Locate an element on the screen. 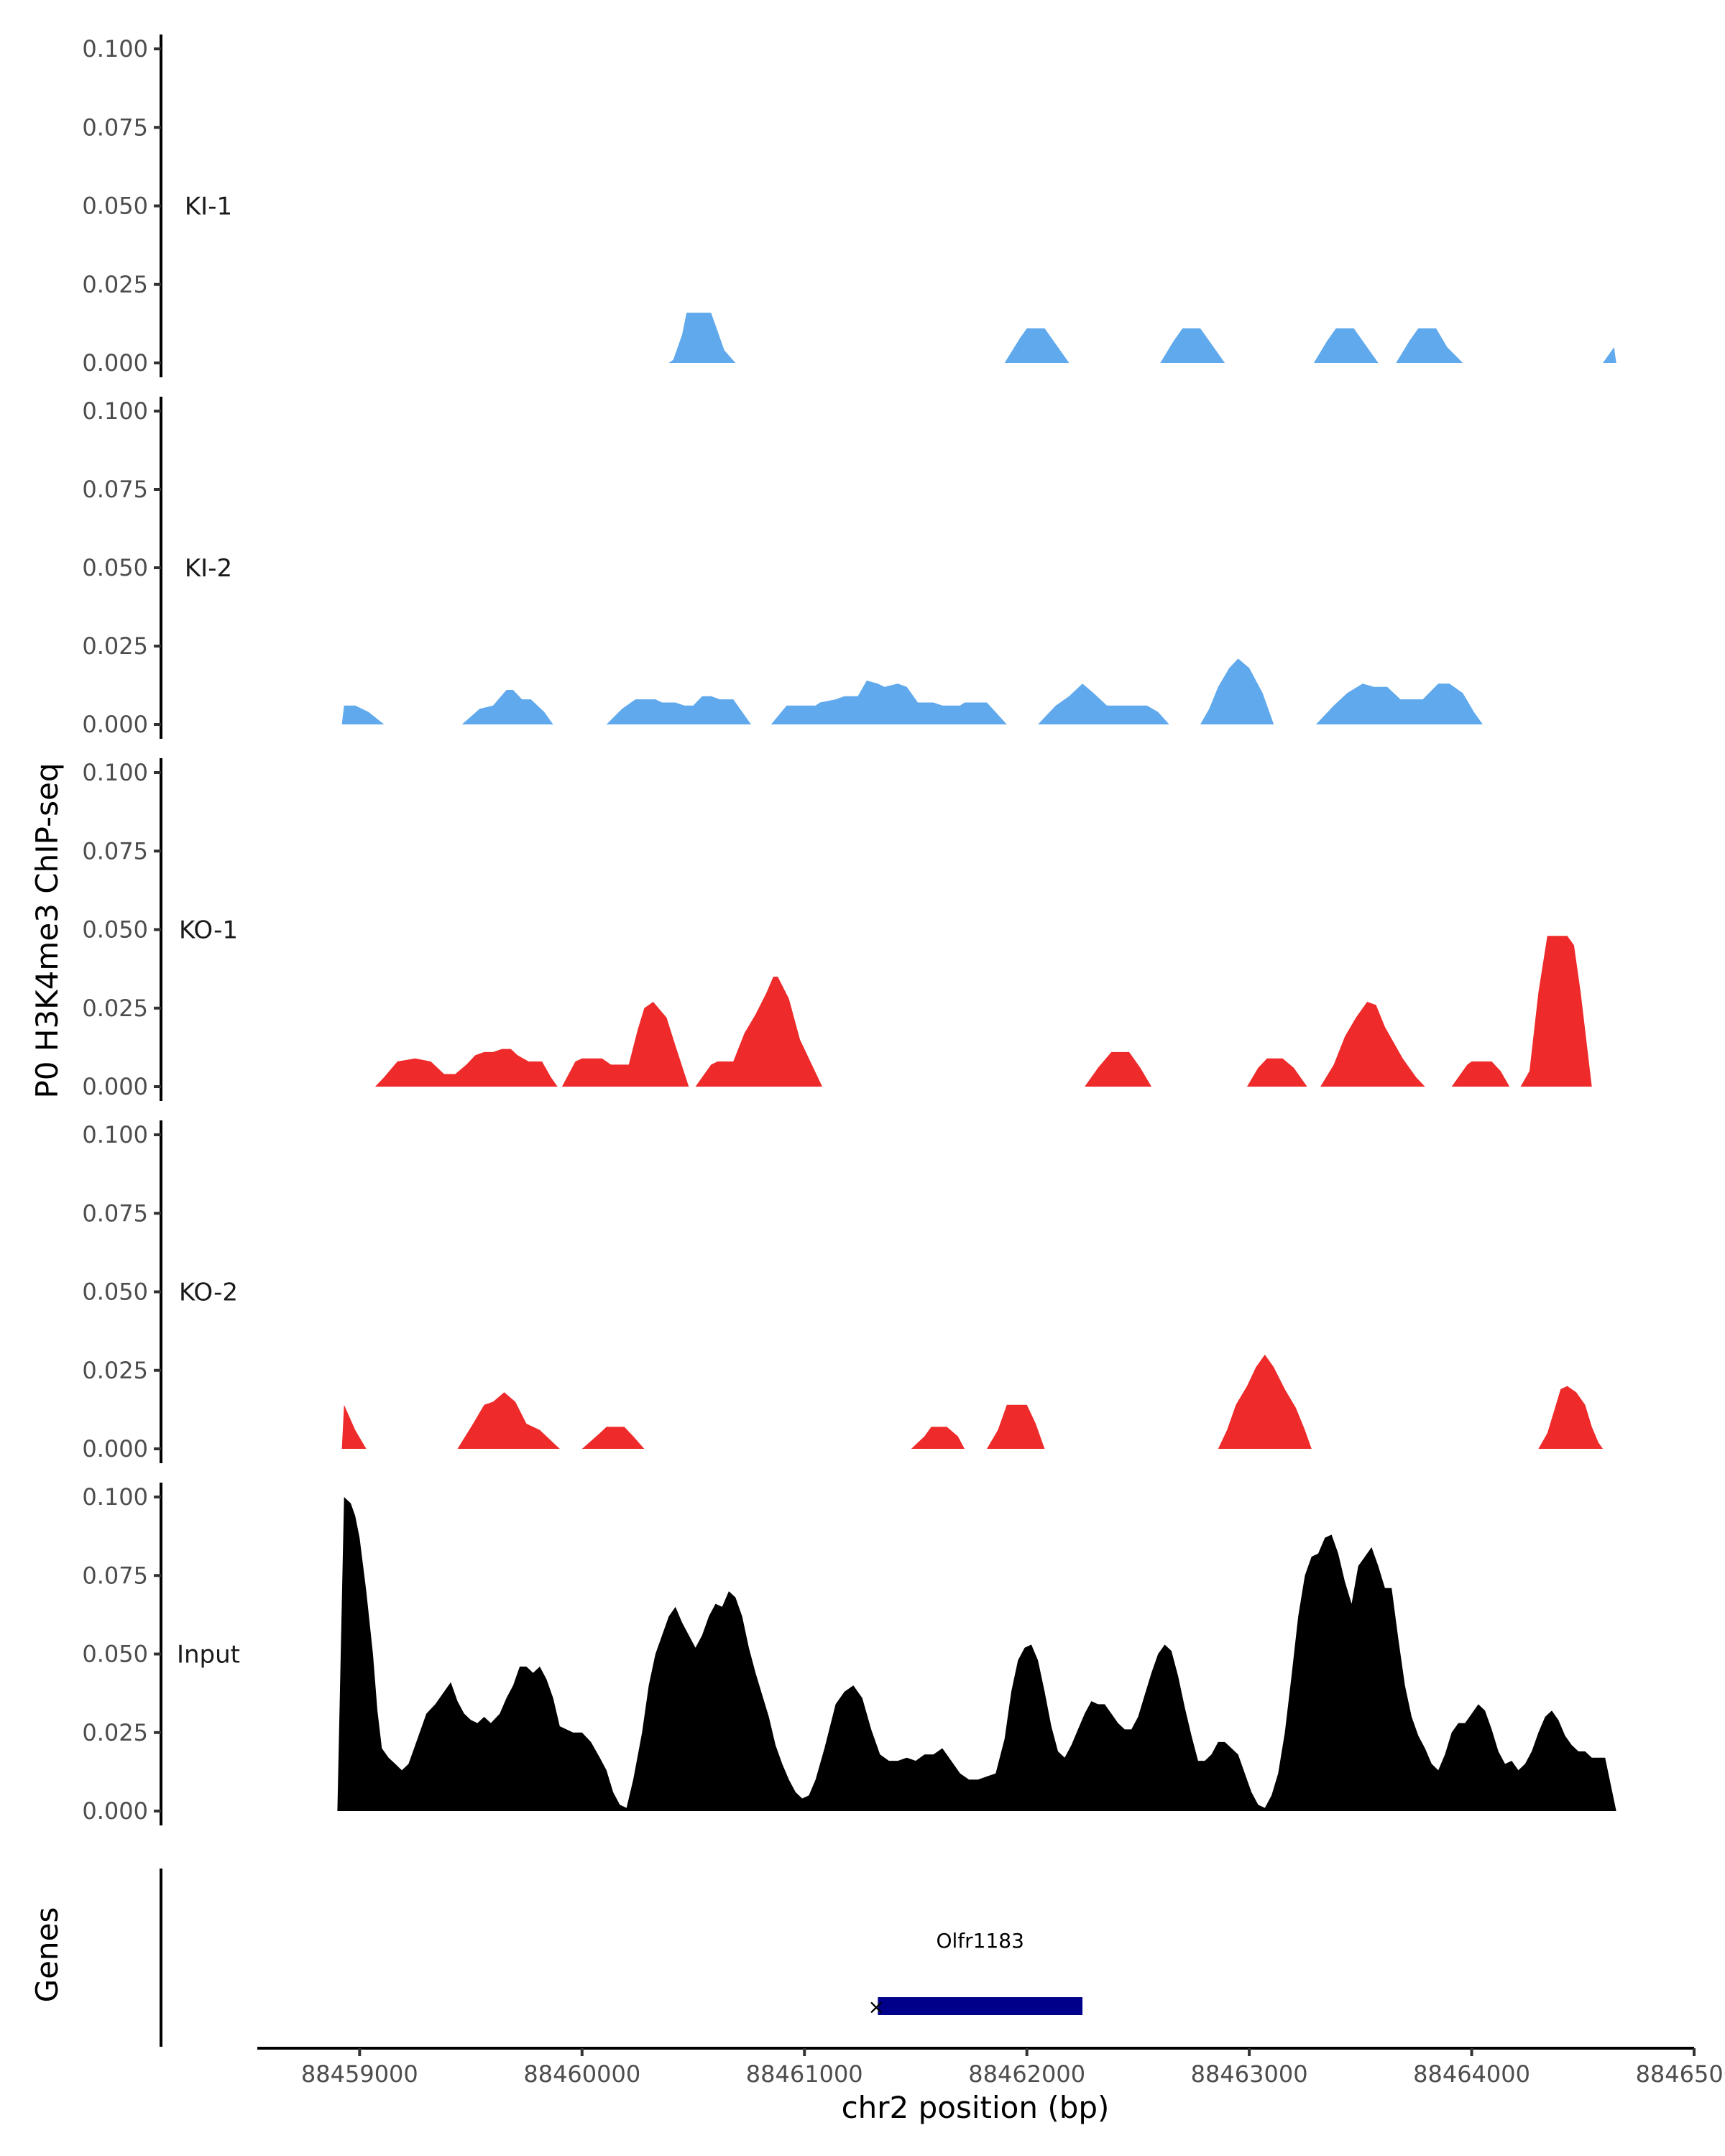 The width and height of the screenshot is (1725, 2156). track-ki-2: 0.000 0.025 0.050 0.075 0.100 KI-2 is located at coordinates (783, 568).